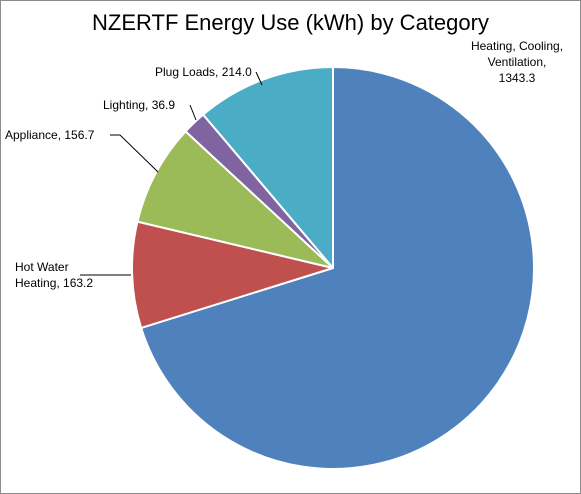 The width and height of the screenshot is (581, 494). I want to click on leader-lines, so click(171, 173).